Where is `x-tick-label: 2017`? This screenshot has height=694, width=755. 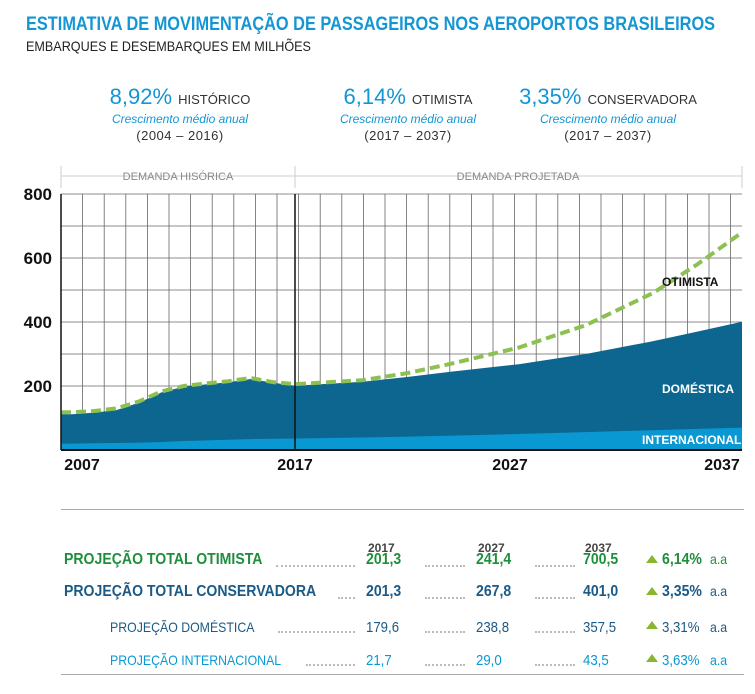 x-tick-label: 2017 is located at coordinates (295, 465).